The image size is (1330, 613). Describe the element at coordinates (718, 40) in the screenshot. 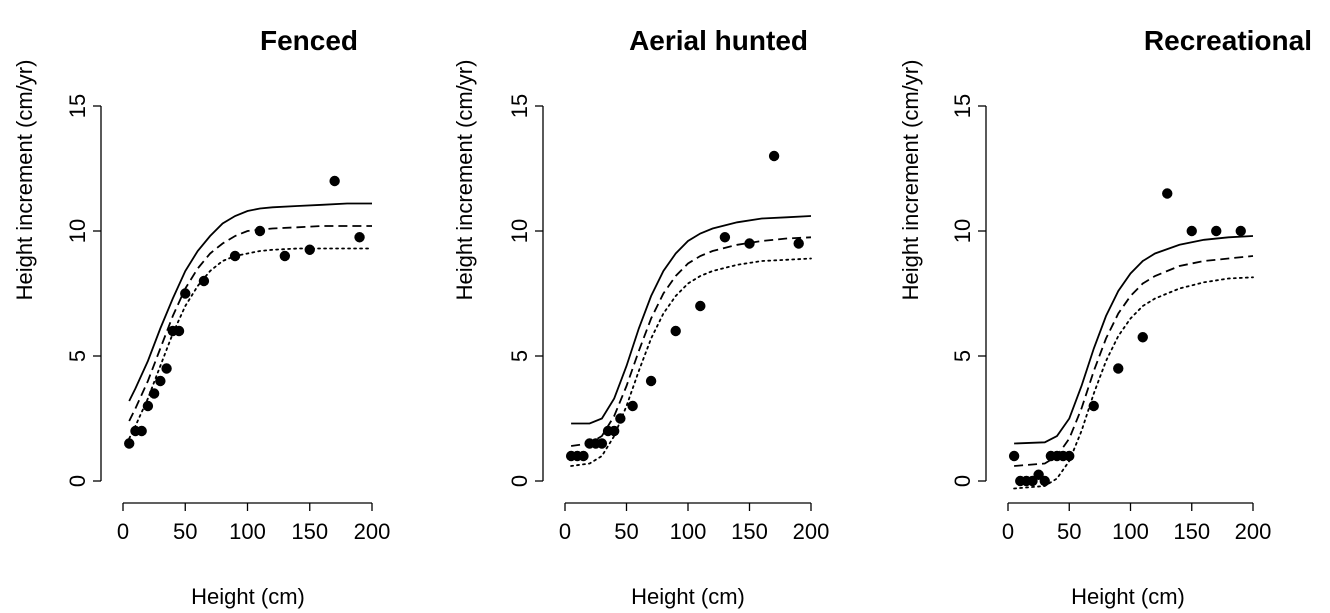

I see `chart-title: Aerial hunted` at that location.